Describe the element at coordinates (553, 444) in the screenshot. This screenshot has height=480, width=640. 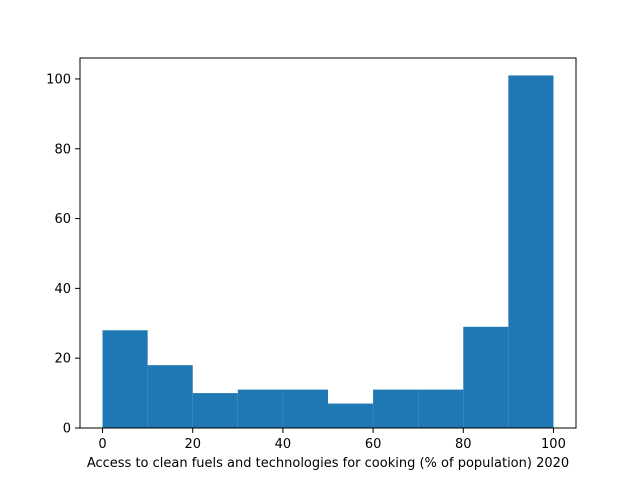
I see `x-tick-label: 100` at that location.